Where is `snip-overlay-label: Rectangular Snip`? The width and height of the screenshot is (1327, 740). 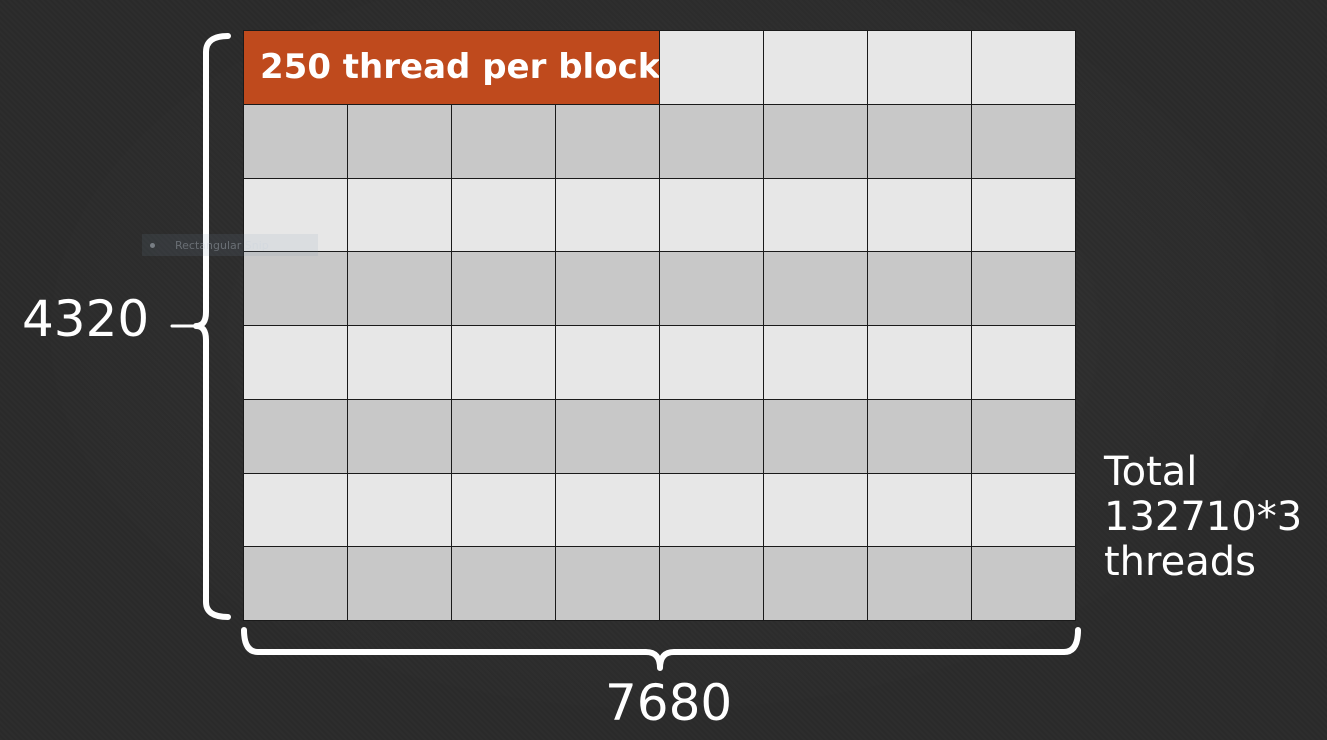 snip-overlay-label: Rectangular Snip is located at coordinates (222, 245).